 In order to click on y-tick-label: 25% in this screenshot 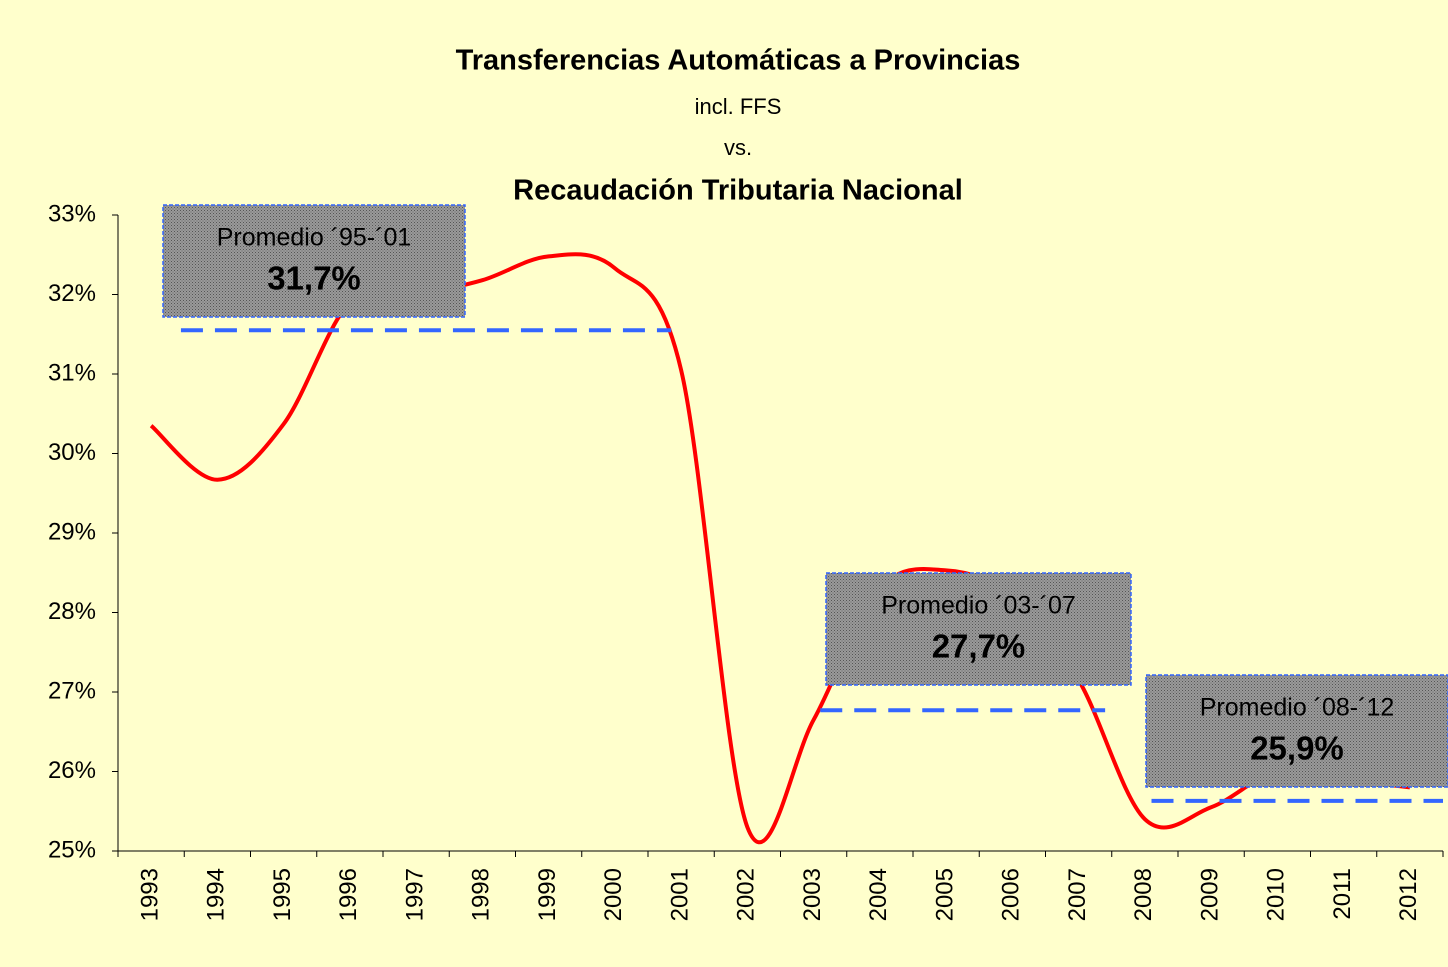, I will do `click(72, 849)`.